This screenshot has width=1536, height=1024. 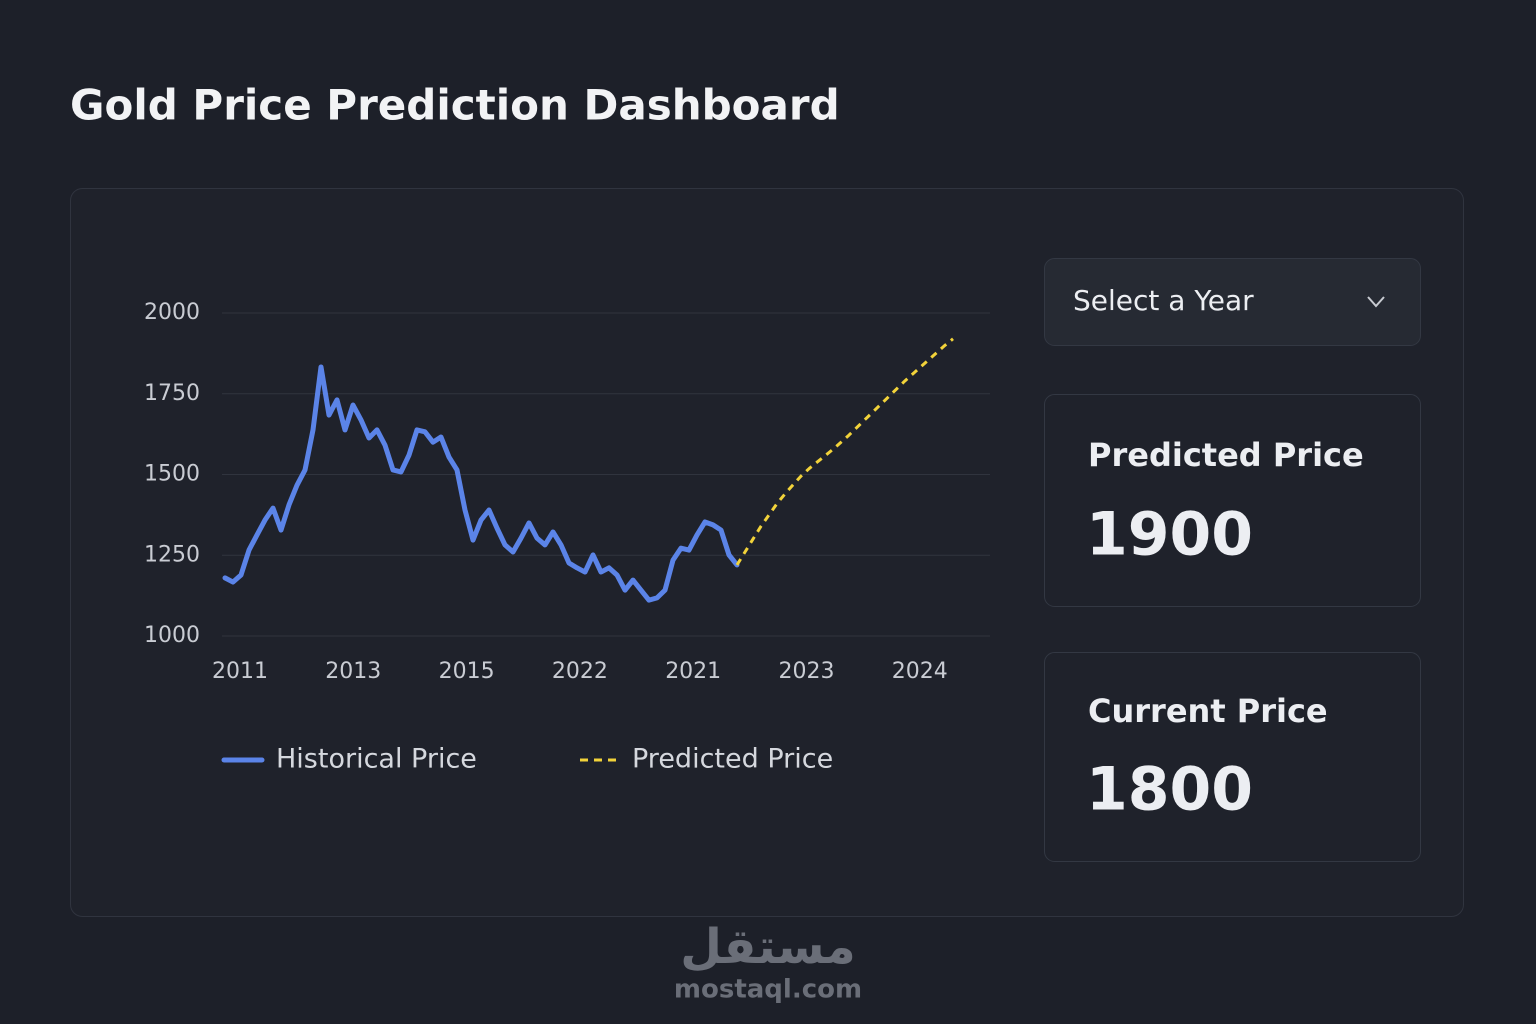 What do you see at coordinates (768, 990) in the screenshot?
I see `watermark-latin: mostaql.com` at bounding box center [768, 990].